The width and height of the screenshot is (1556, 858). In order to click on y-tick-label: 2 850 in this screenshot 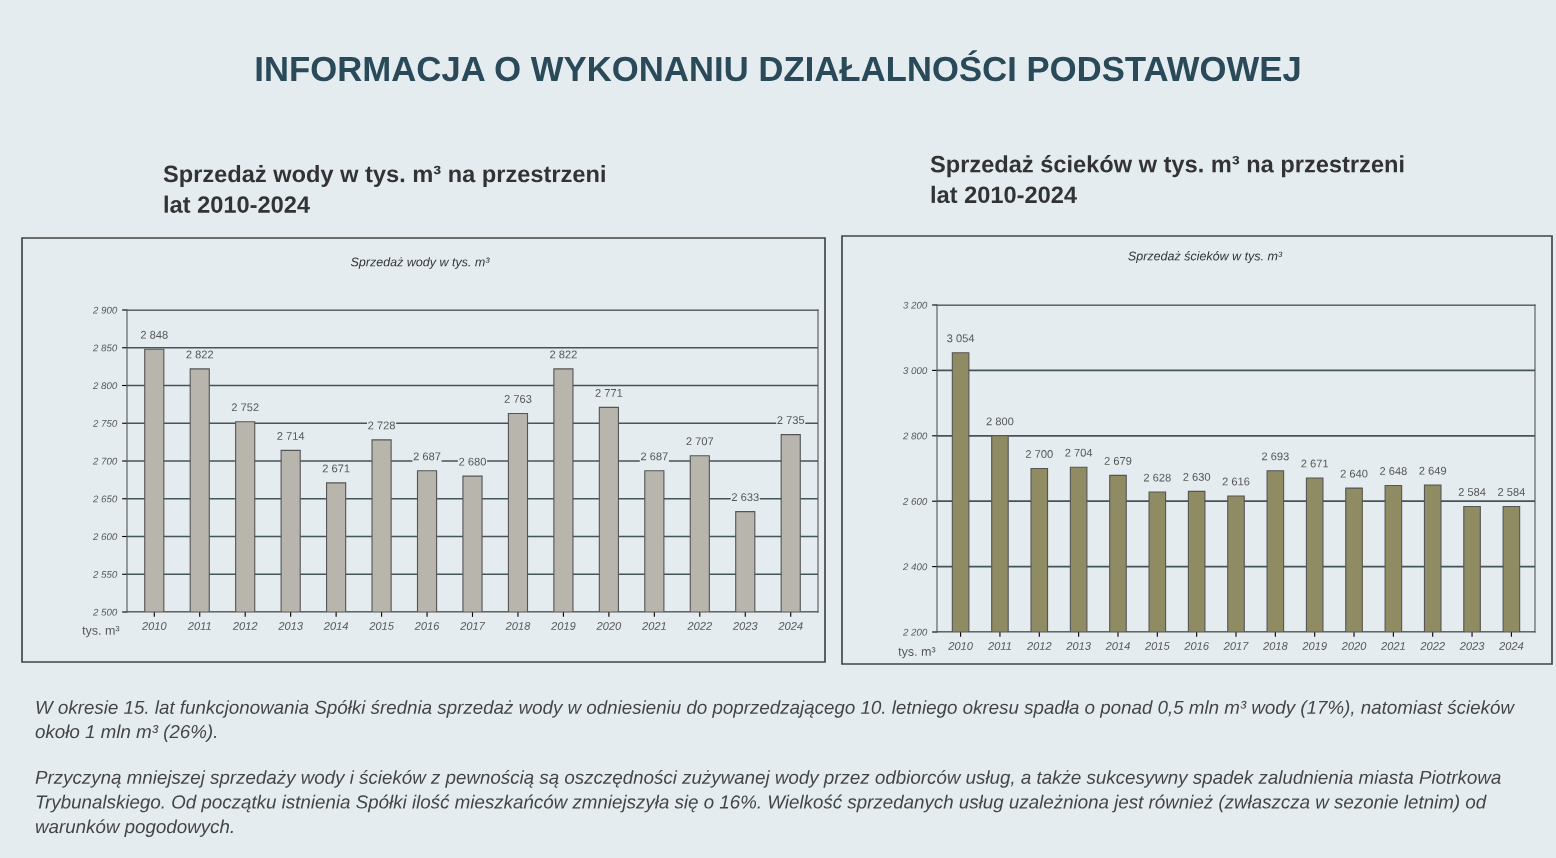, I will do `click(105, 348)`.